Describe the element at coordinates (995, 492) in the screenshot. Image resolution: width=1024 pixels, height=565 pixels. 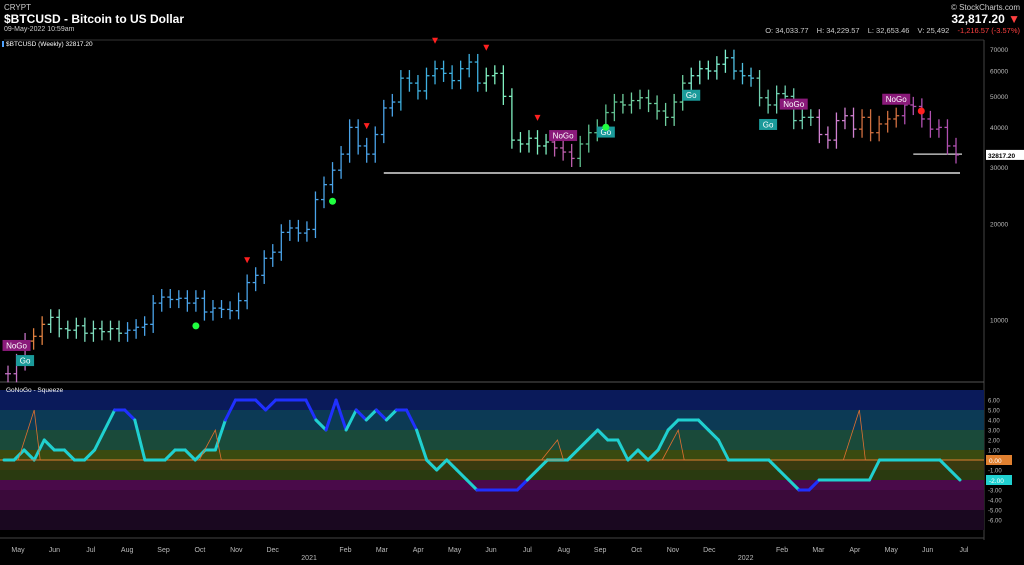
I see `squeeze-y-tick-label: -3.00` at that location.